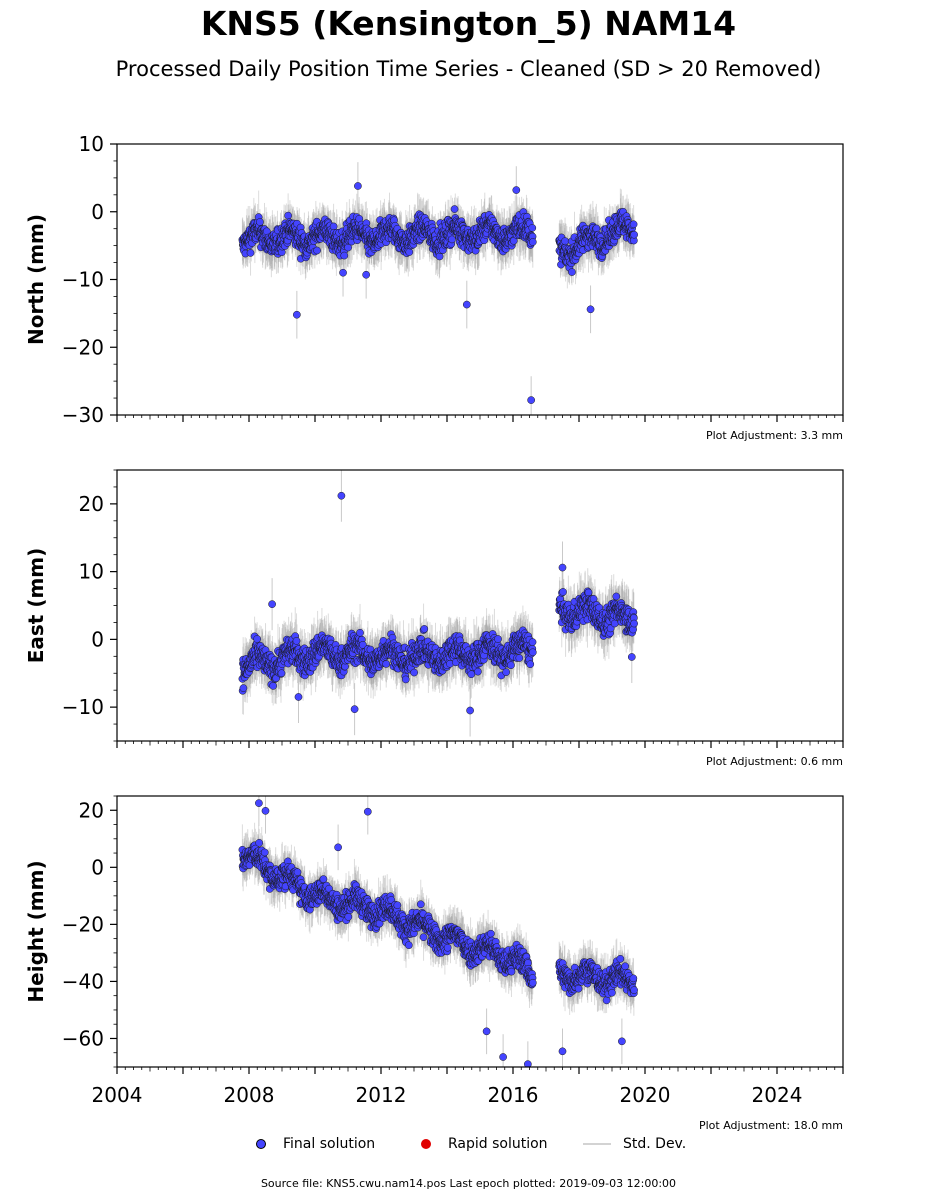  Describe the element at coordinates (83, 280) in the screenshot. I see `north-y-tick-label: −10` at that location.